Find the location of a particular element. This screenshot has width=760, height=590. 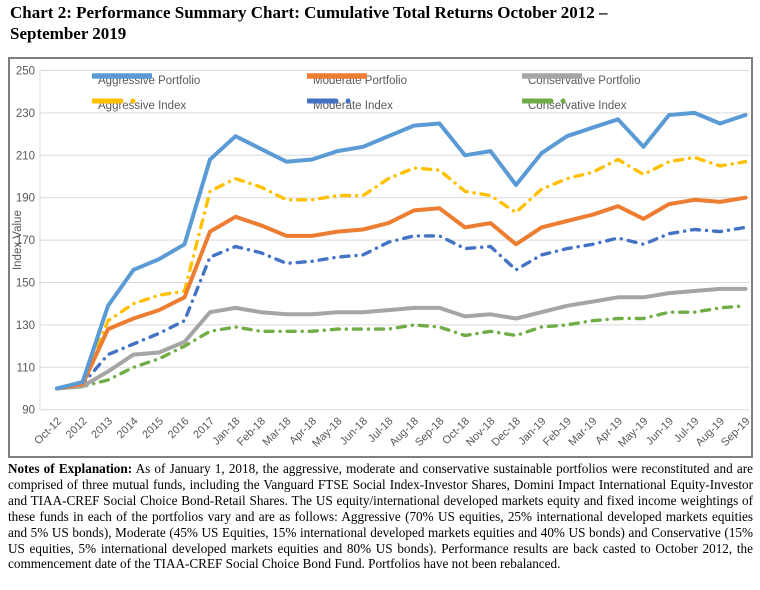

x-tick-label: 2014 is located at coordinates (128, 428).